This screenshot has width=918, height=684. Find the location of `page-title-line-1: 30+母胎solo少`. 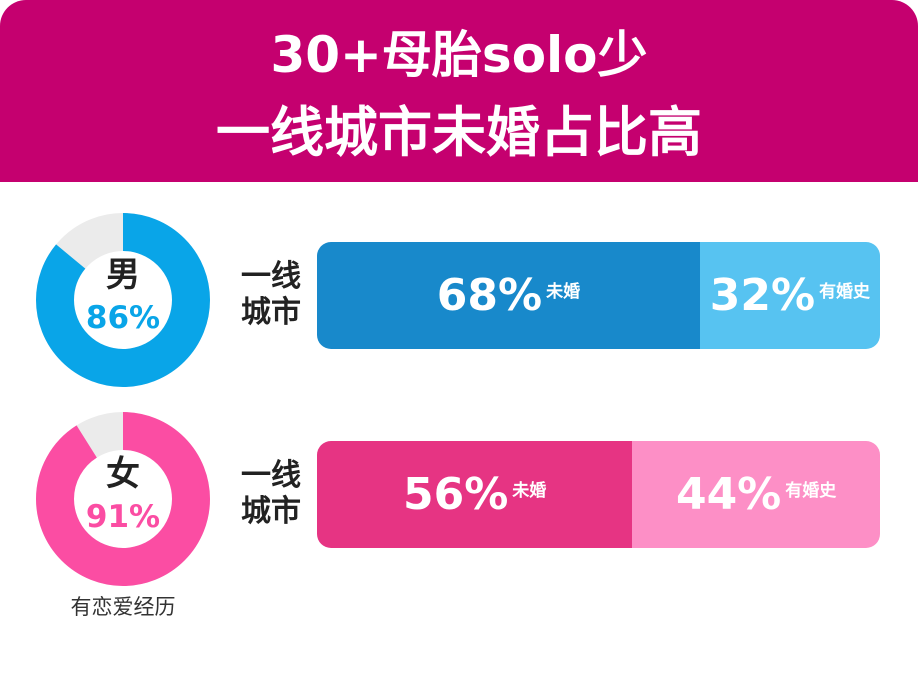

page-title-line-1: 30+母胎solo少 is located at coordinates (459, 55).